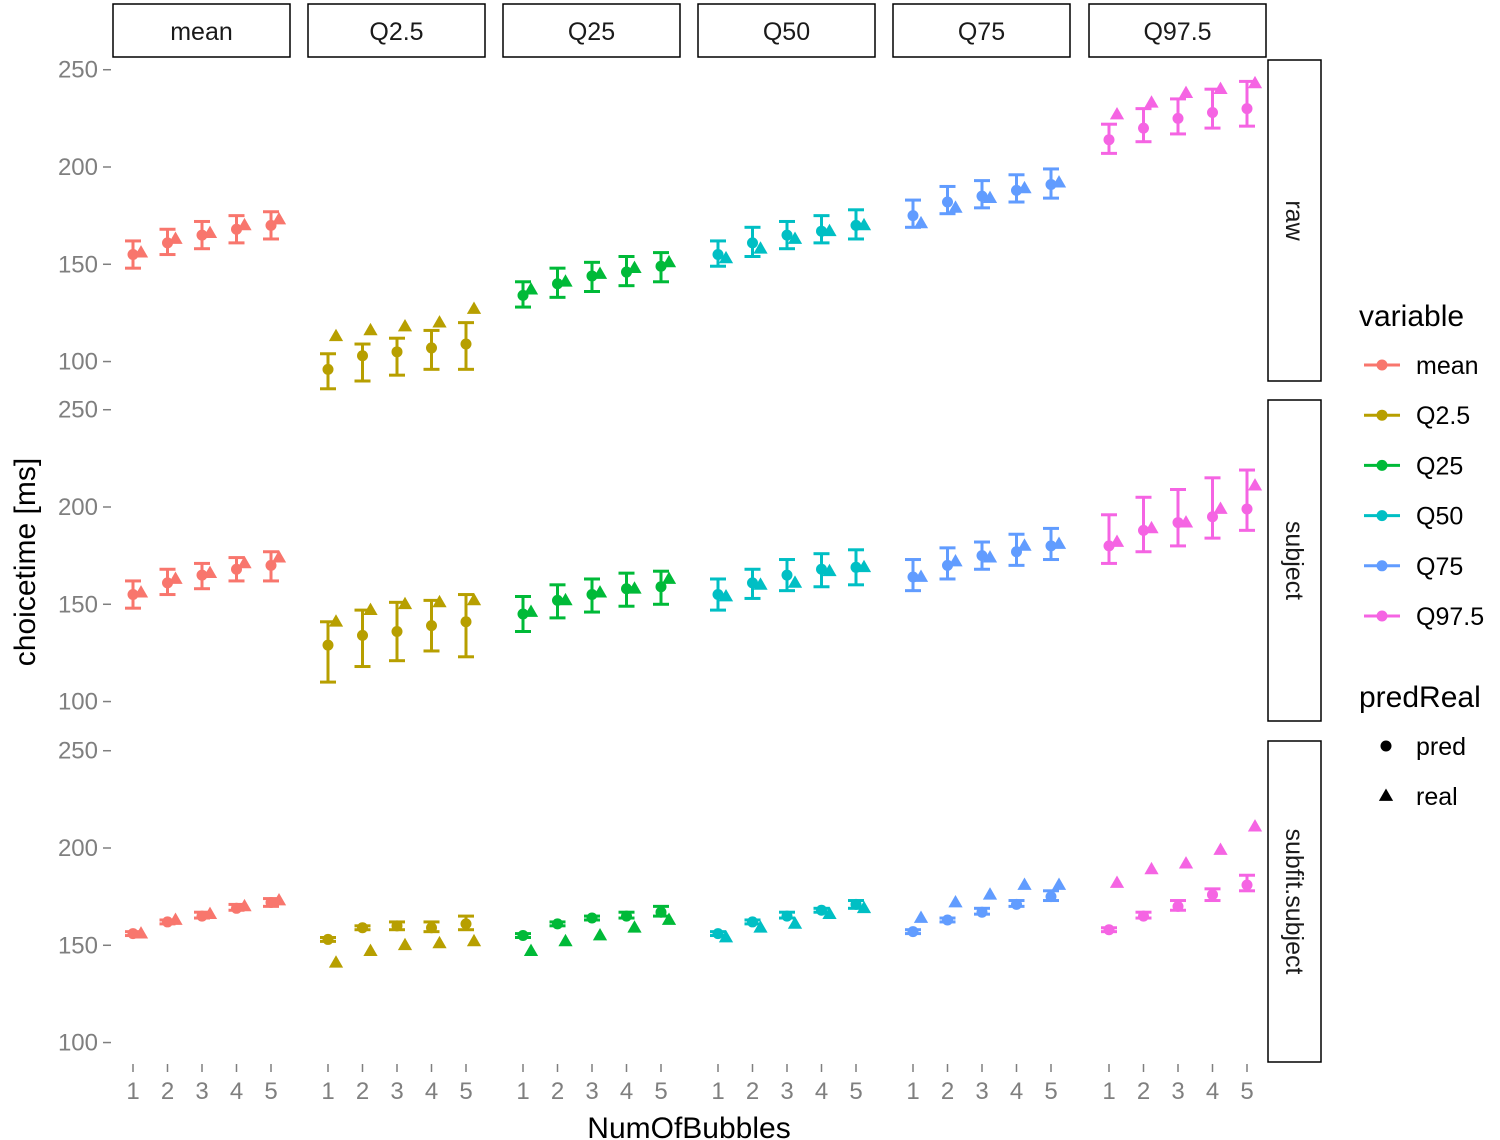  What do you see at coordinates (596, 601) in the screenshot?
I see `panel-subject-q25` at bounding box center [596, 601].